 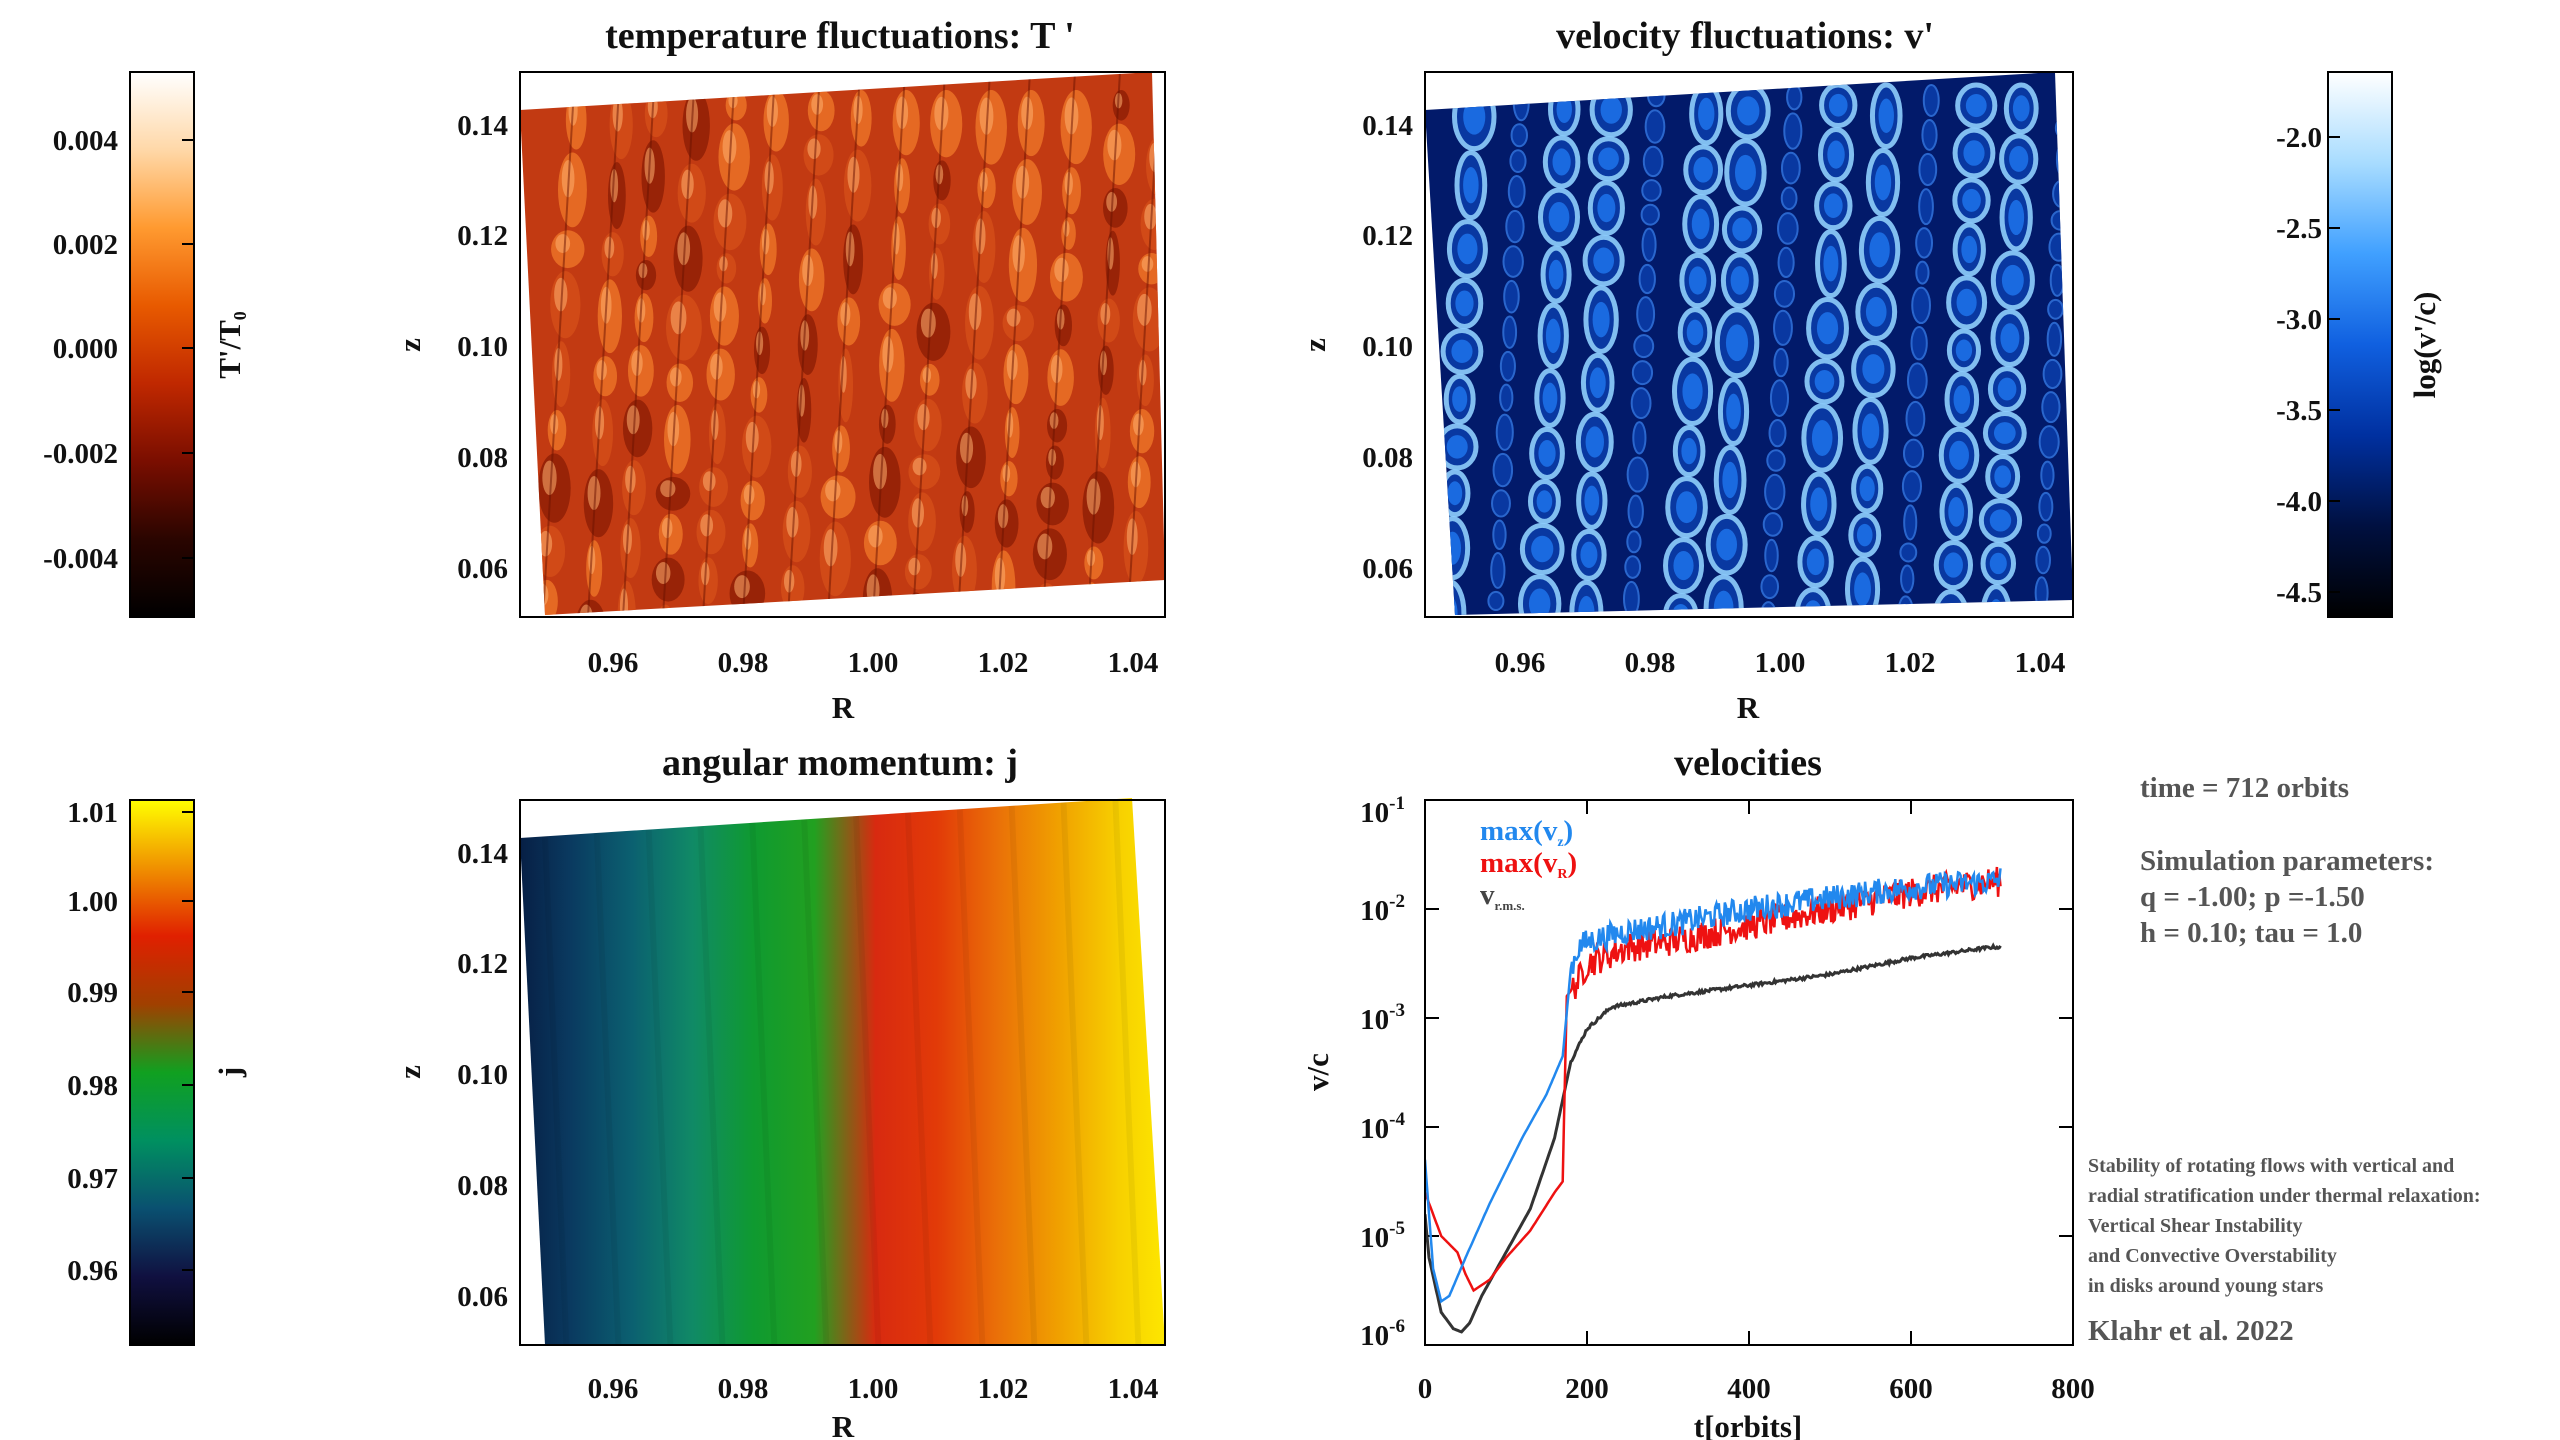 I want to click on time-label: time = 712 orbits, so click(x=2244, y=788).